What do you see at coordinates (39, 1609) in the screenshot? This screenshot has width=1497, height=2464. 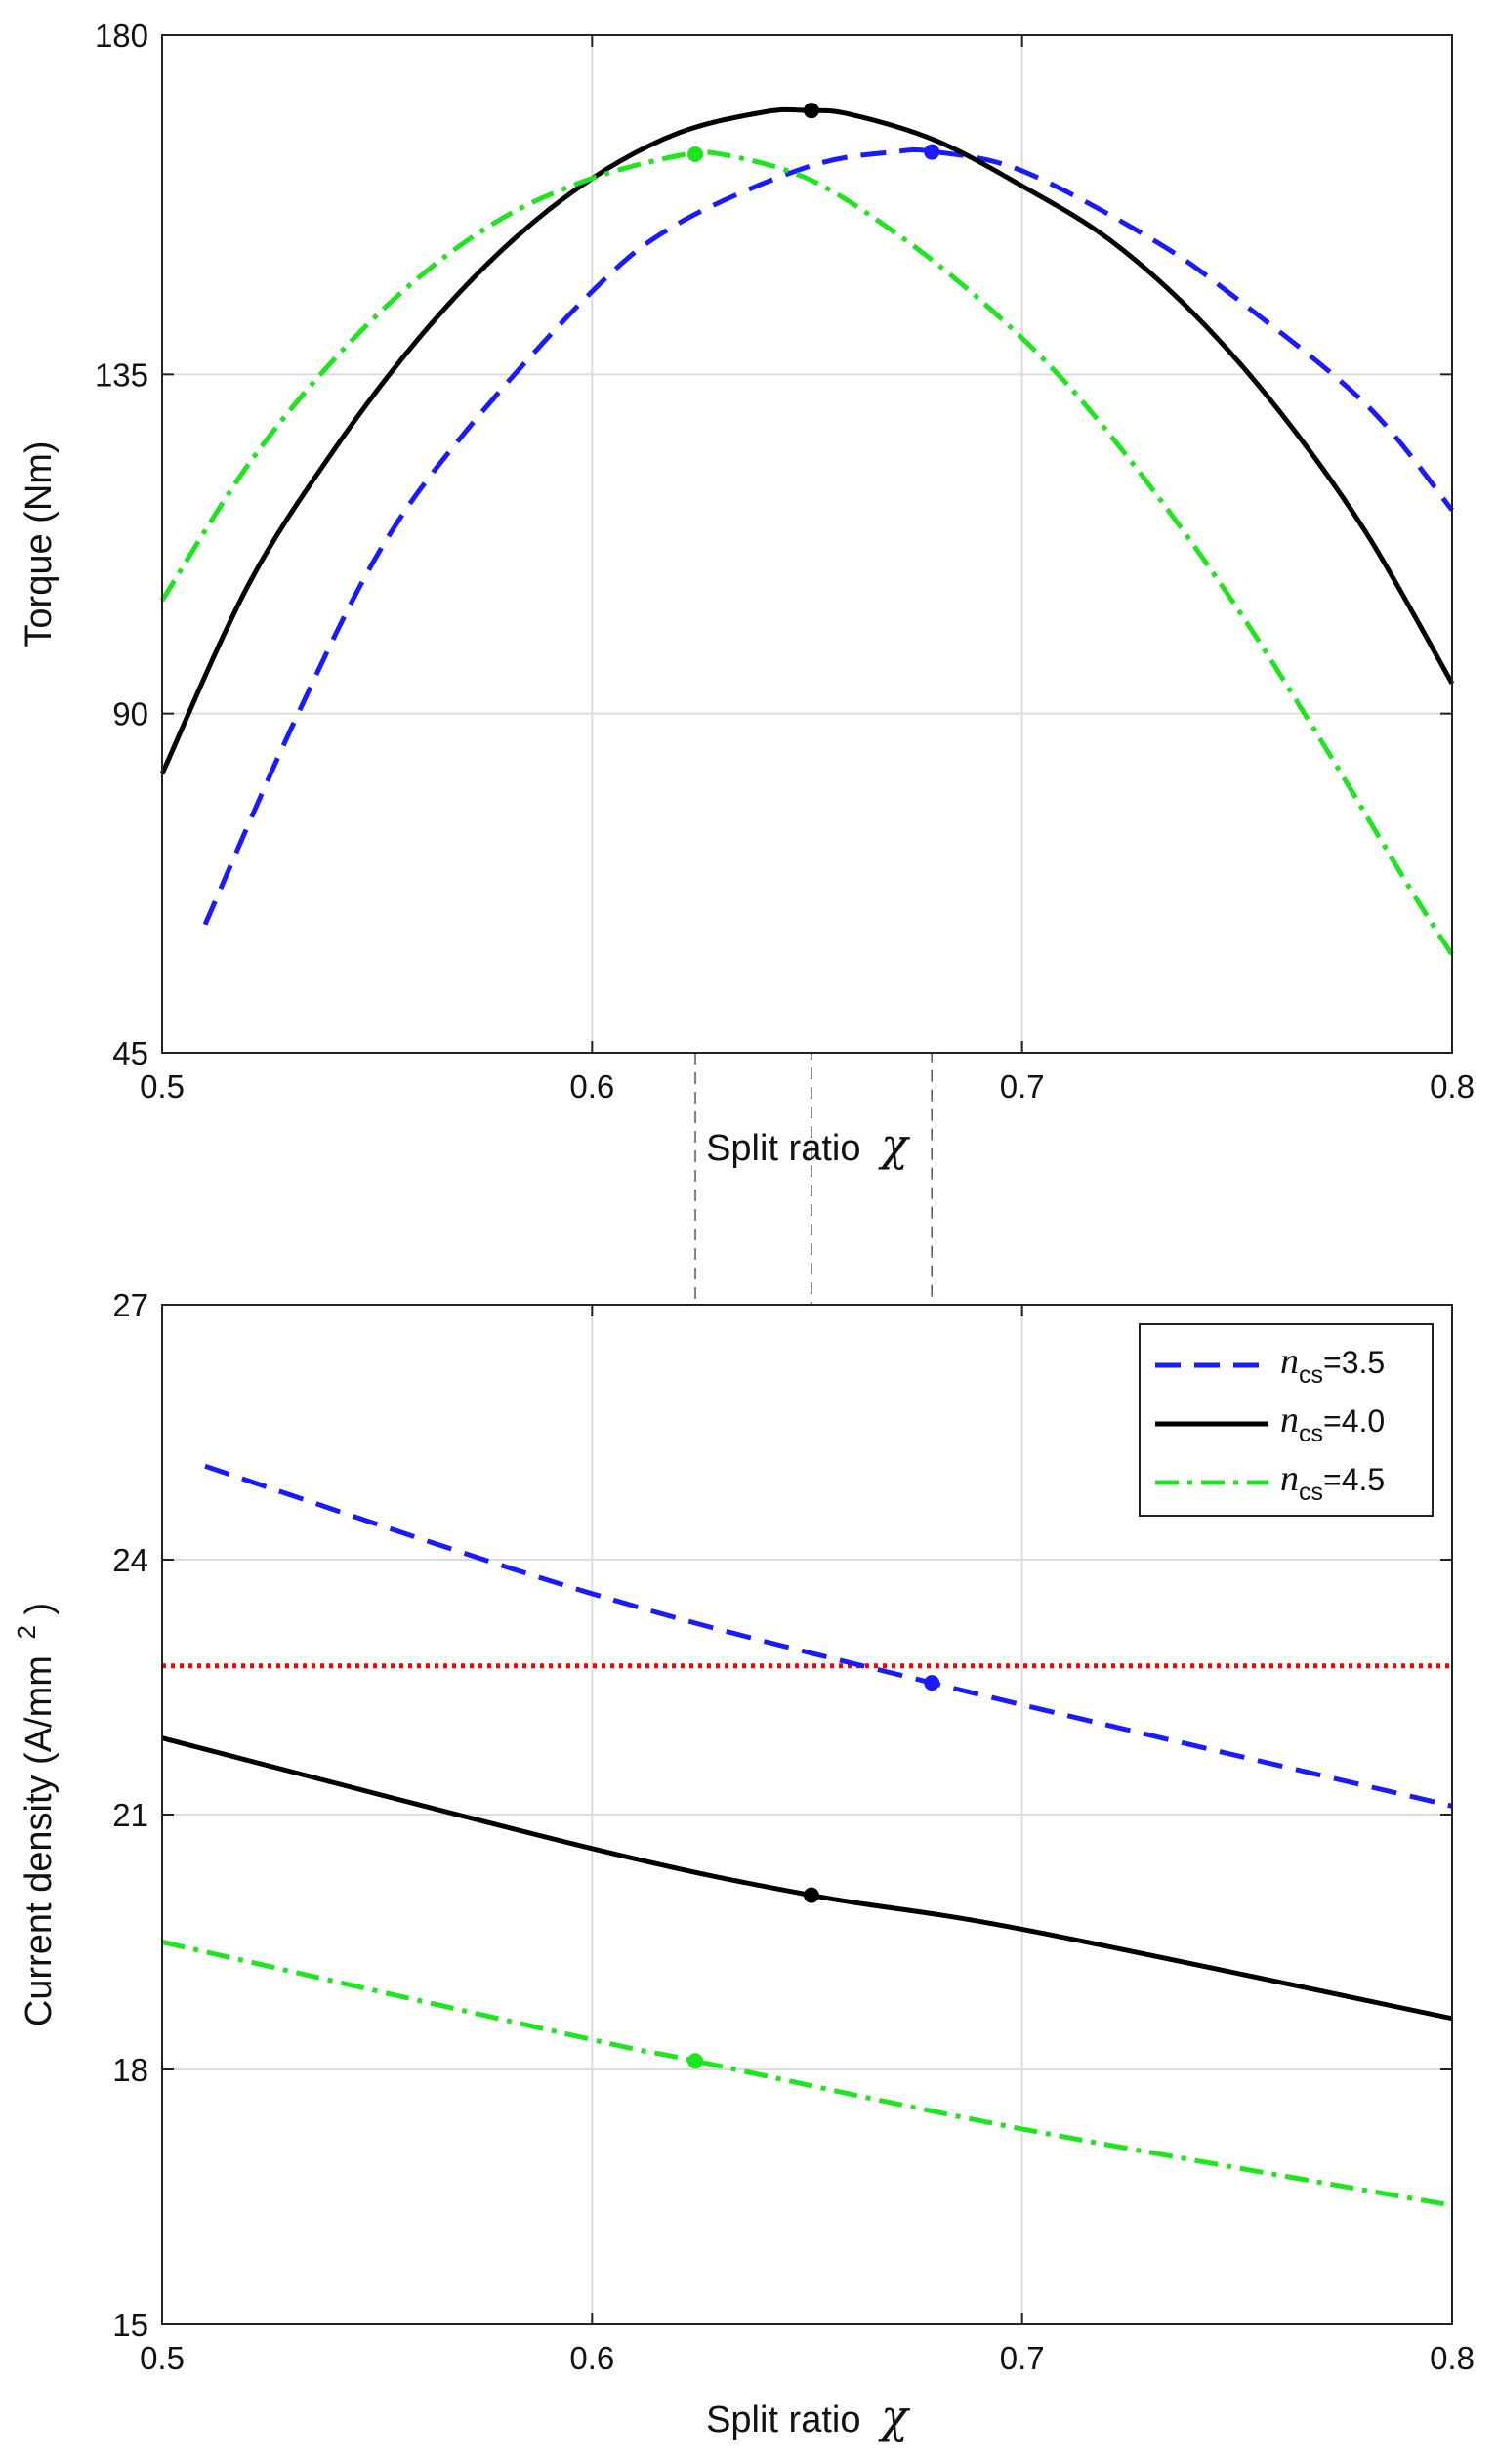 I see `y-axis-label-close: )` at bounding box center [39, 1609].